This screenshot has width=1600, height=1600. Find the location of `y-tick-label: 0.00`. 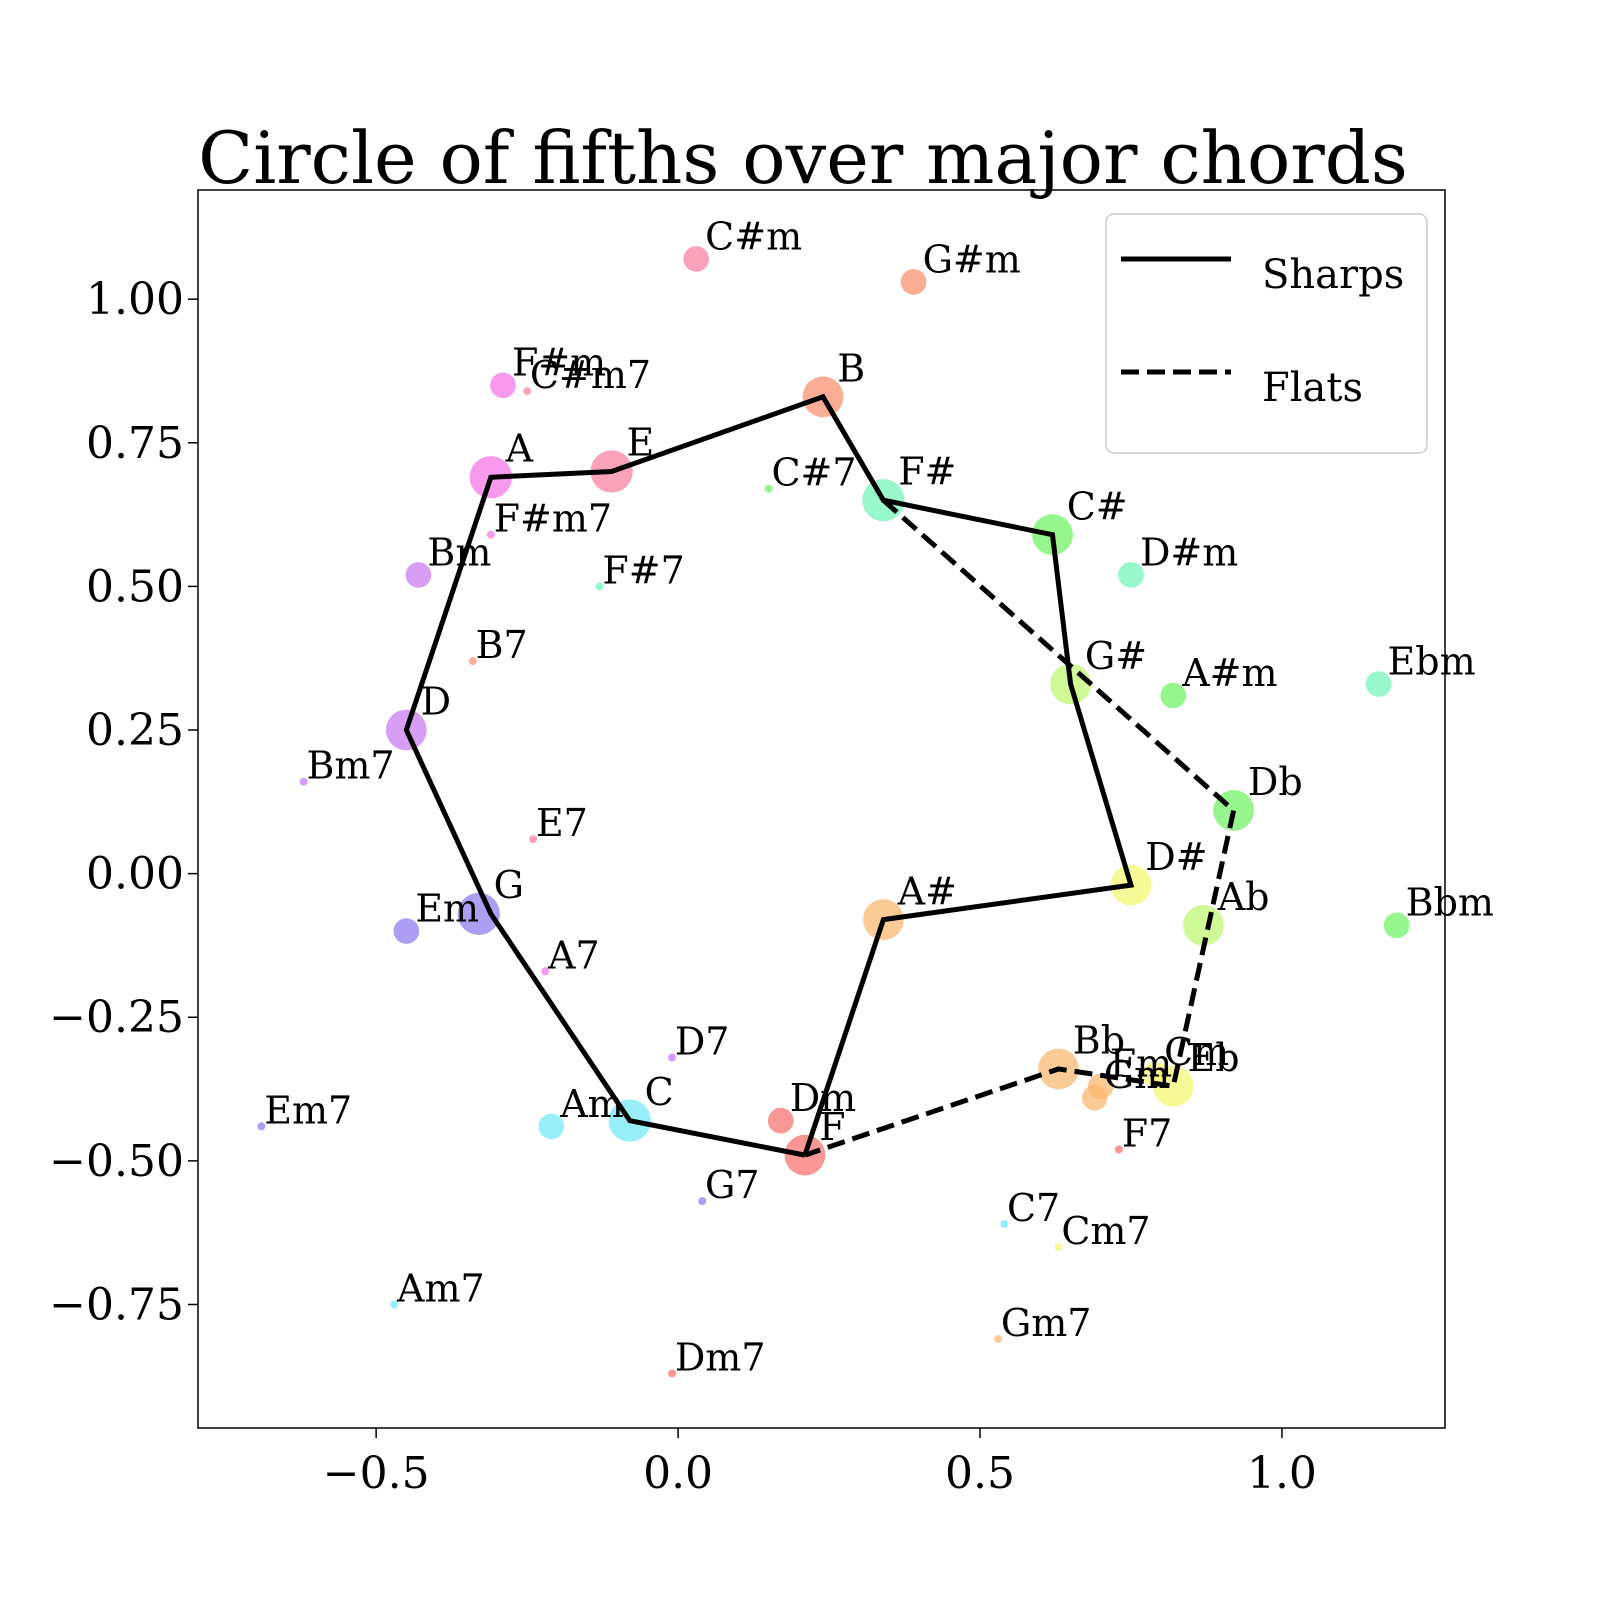

y-tick-label: 0.00 is located at coordinates (135, 874).